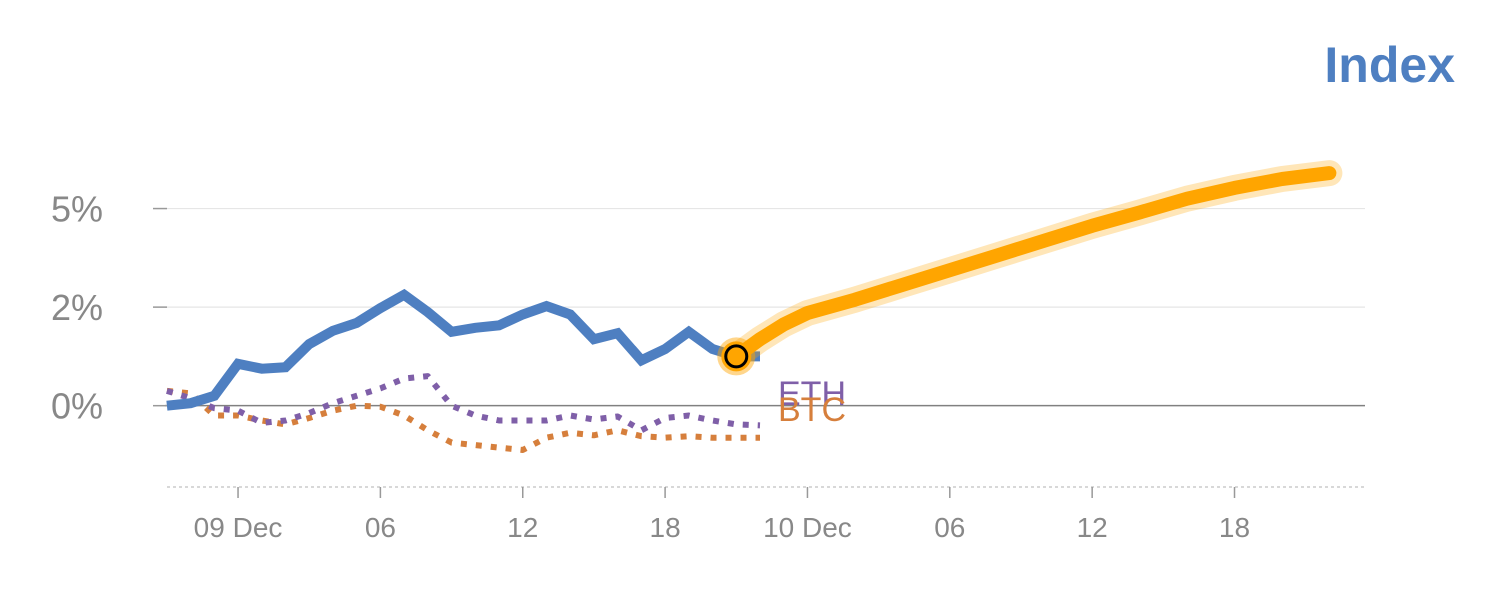  What do you see at coordinates (463, 403) in the screenshot?
I see `series-line-eth` at bounding box center [463, 403].